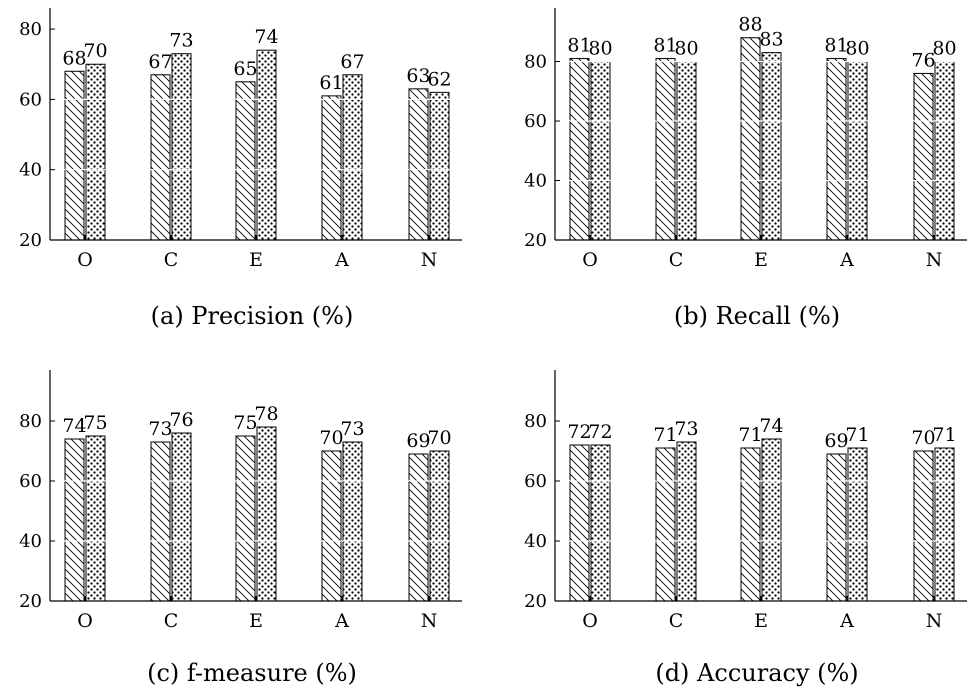 Image resolution: width=970 pixels, height=689 pixels. Describe the element at coordinates (686, 429) in the screenshot. I see `data-label-C-series-2: 73` at that location.